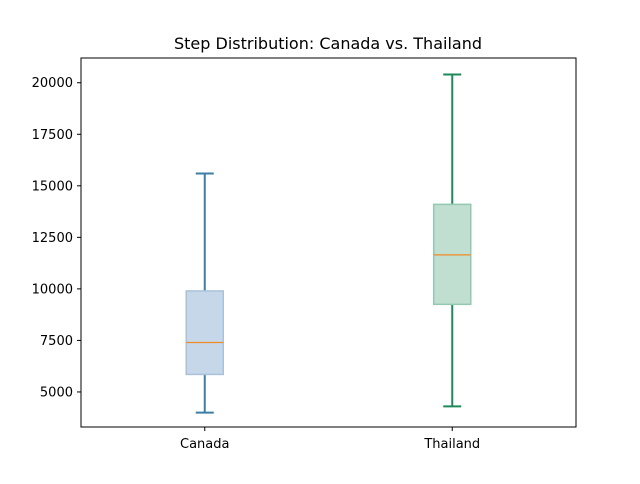  What do you see at coordinates (56, 341) in the screenshot?
I see `y-tick-label: 7500` at bounding box center [56, 341].